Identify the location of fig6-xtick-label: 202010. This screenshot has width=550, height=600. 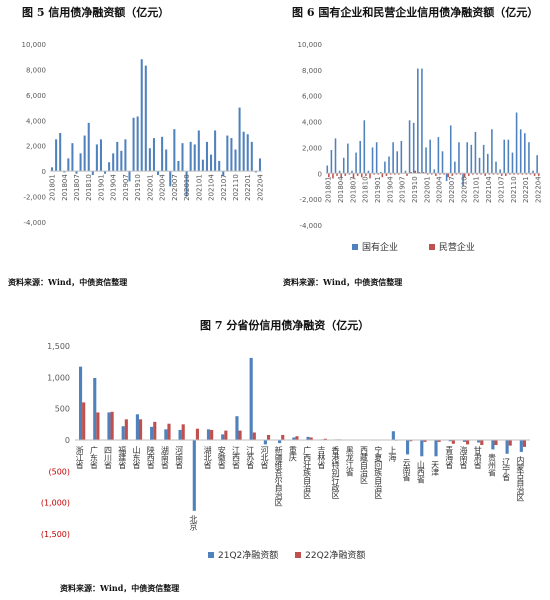
(464, 189).